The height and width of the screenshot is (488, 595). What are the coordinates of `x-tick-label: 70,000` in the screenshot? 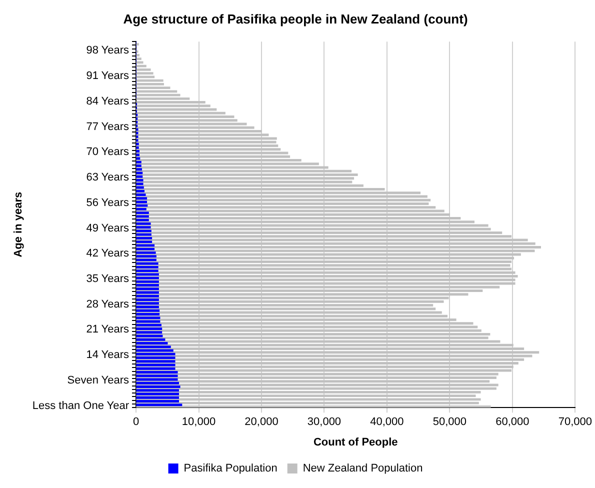 It's located at (575, 422).